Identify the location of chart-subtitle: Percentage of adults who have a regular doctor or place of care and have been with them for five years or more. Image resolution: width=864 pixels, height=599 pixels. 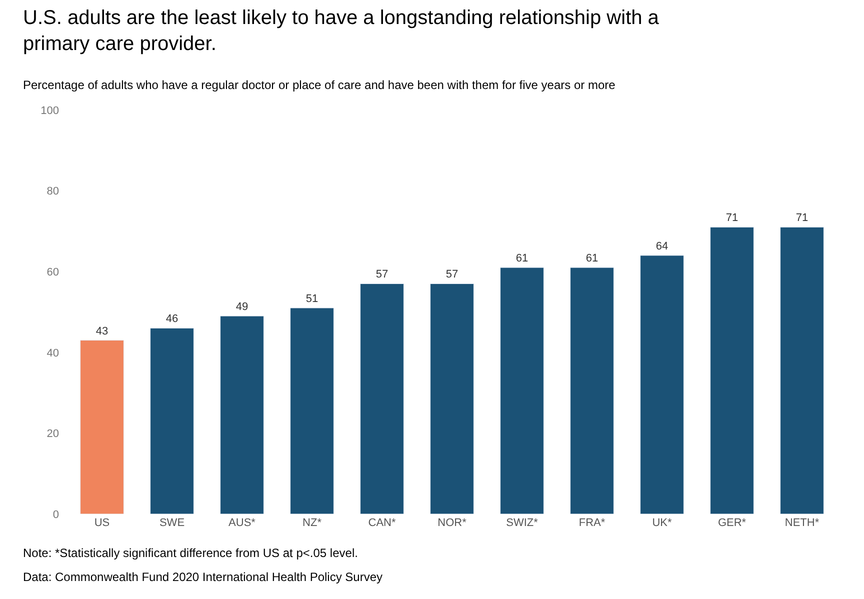
(319, 85).